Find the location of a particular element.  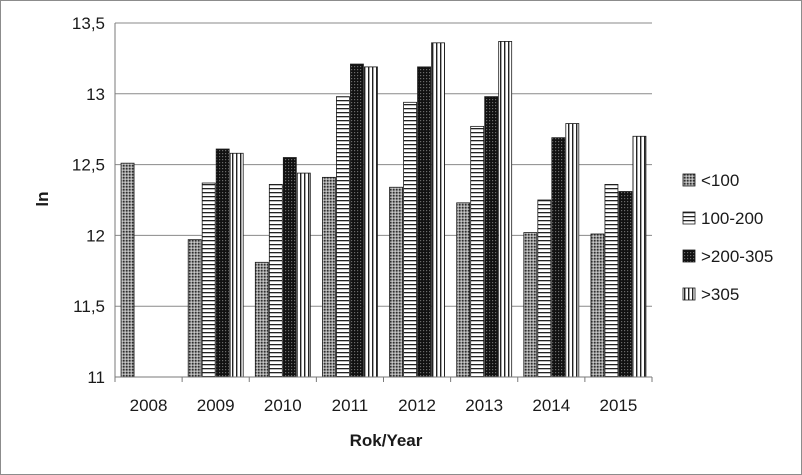

x-tick-label: 2009 is located at coordinates (216, 405).